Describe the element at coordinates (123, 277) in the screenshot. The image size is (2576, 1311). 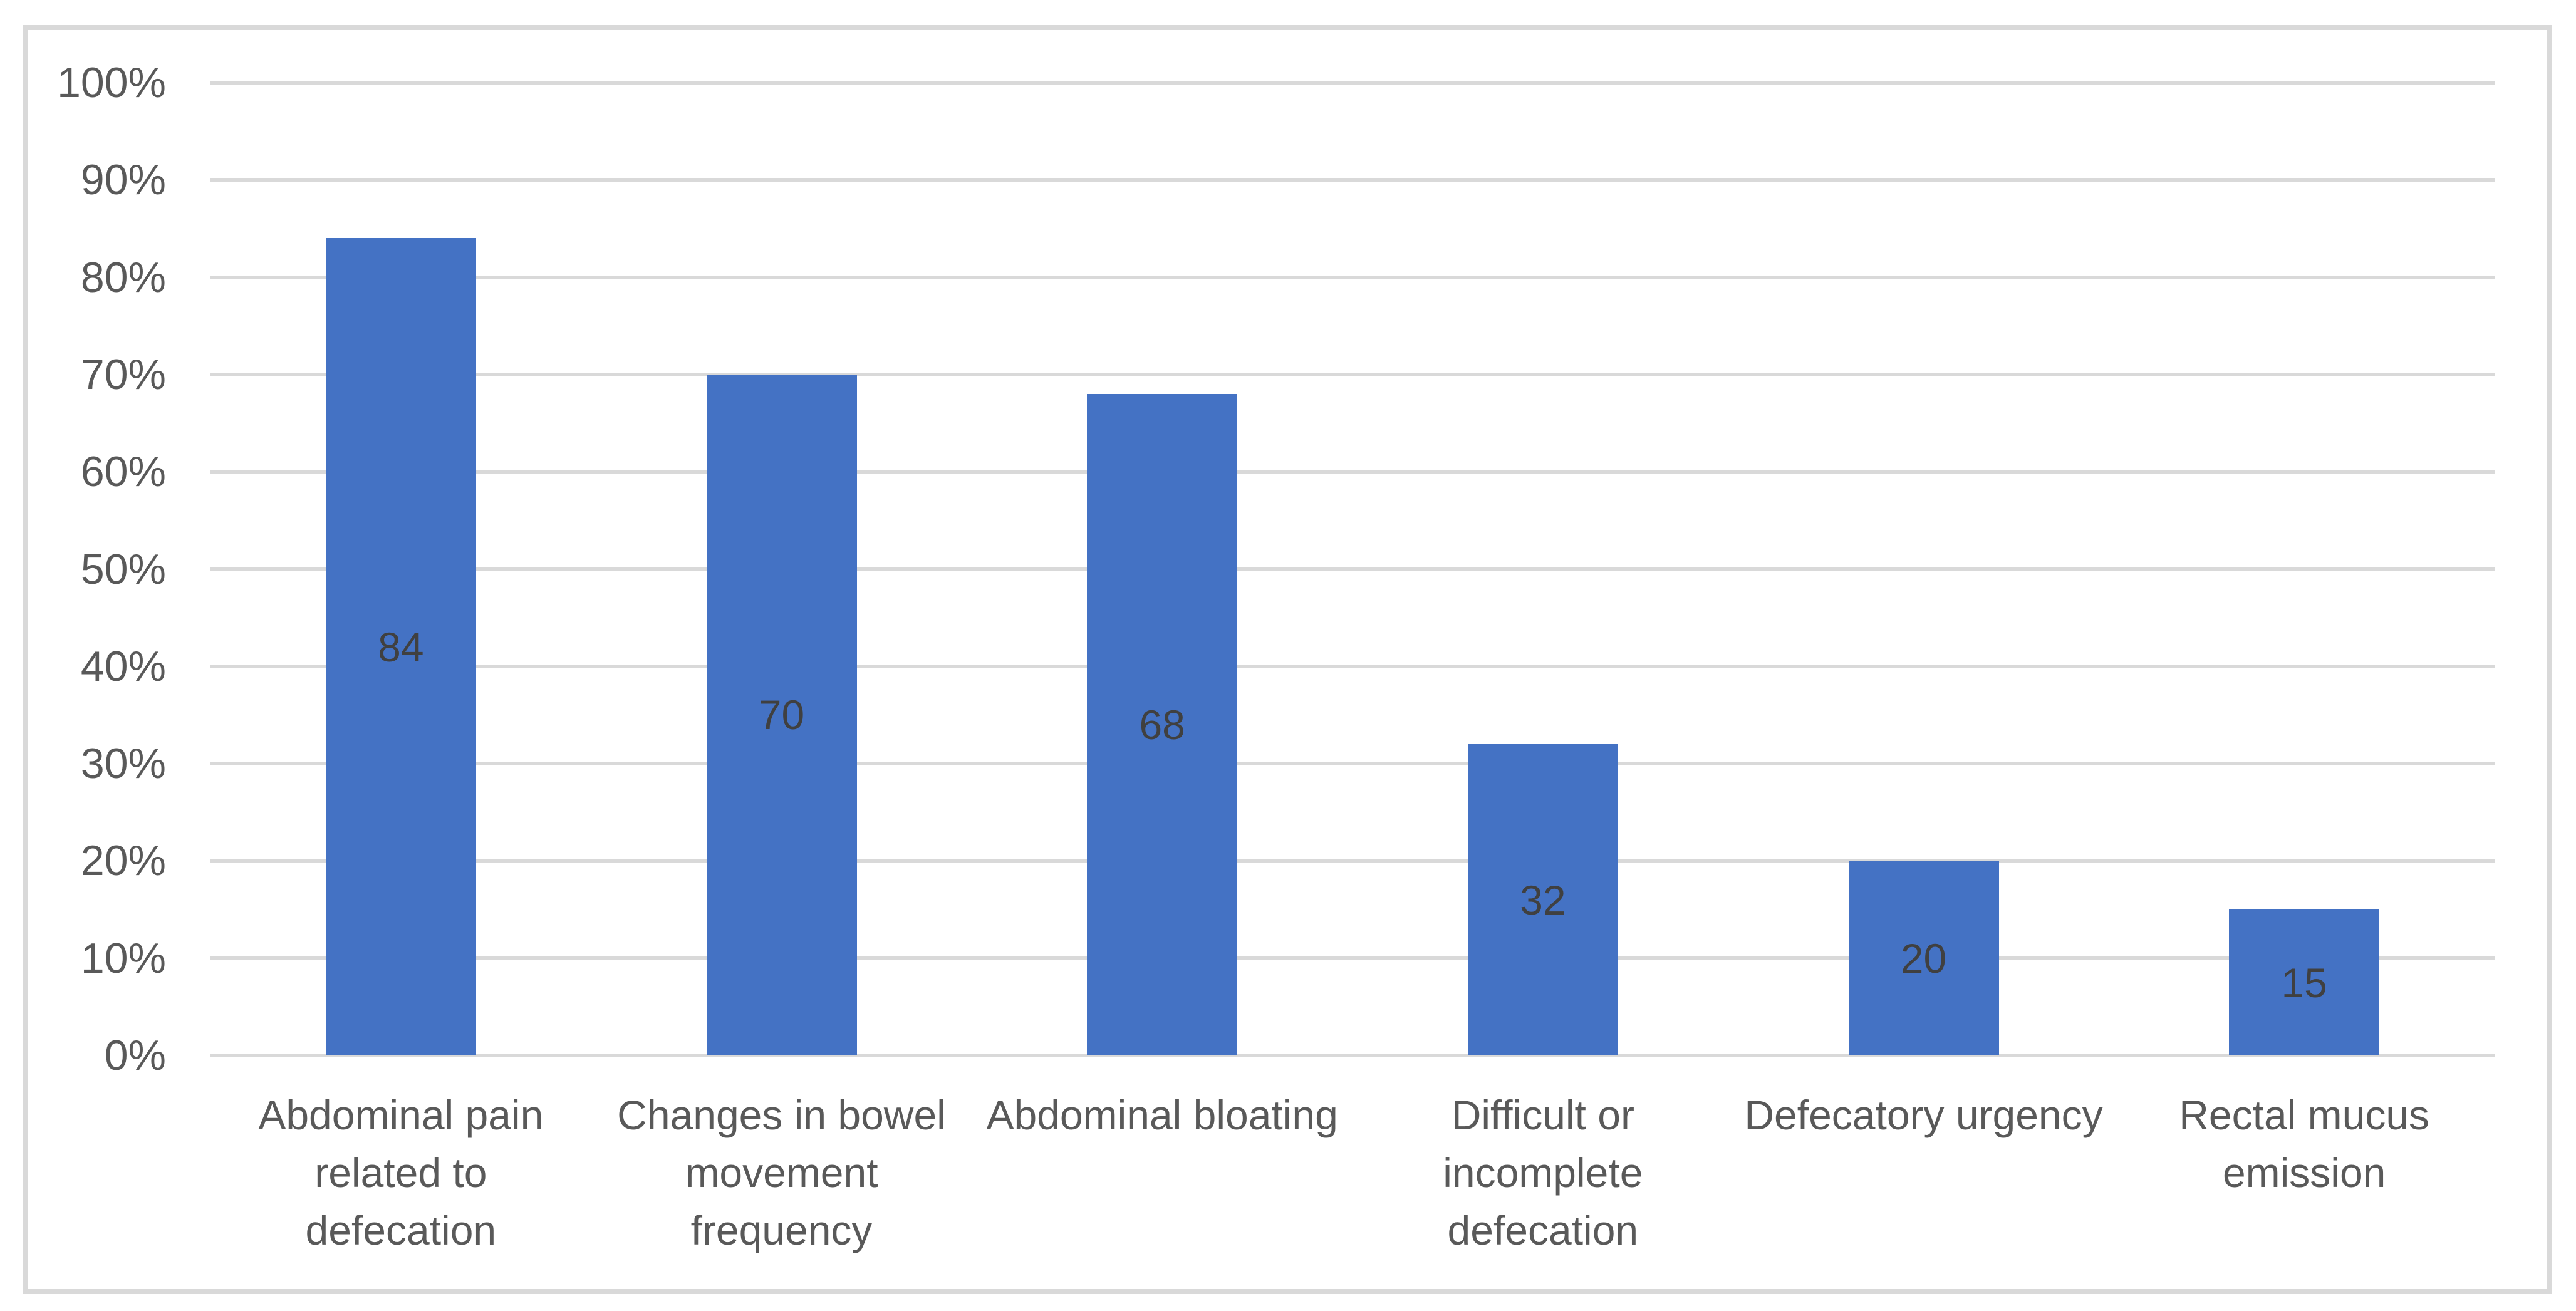
I see `y-axis-tick-label-80: 80%` at that location.